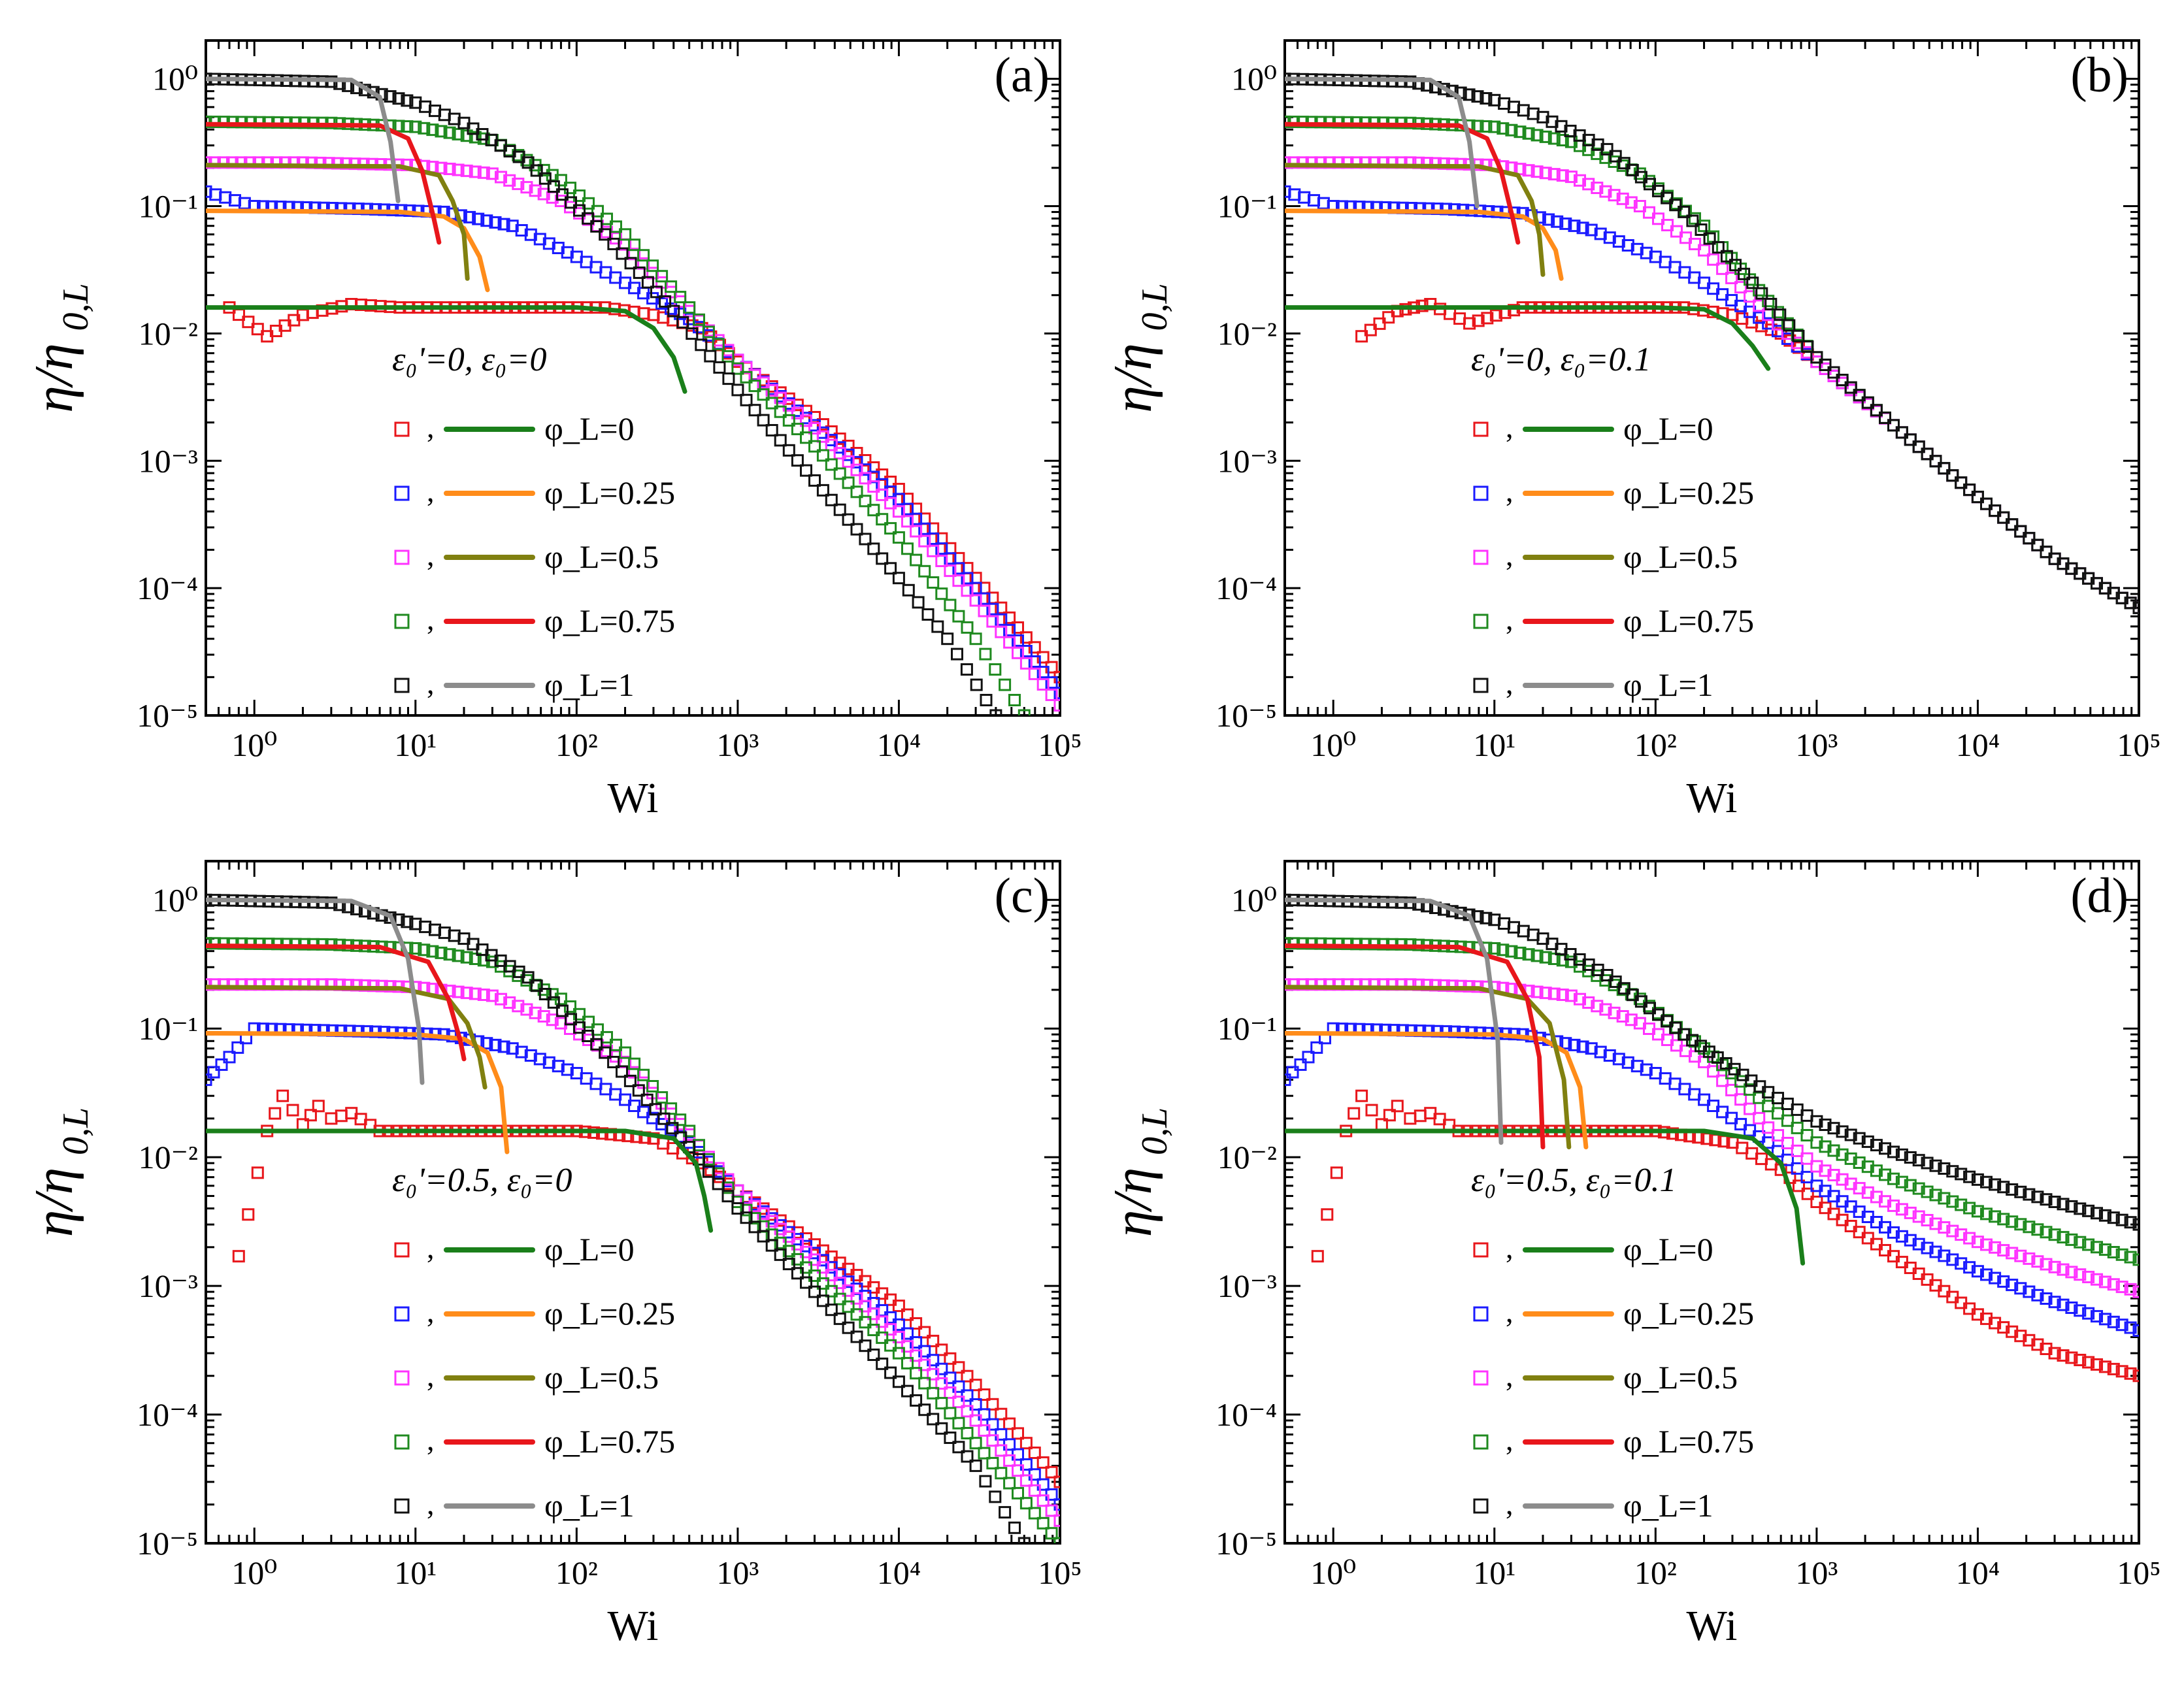  What do you see at coordinates (1668, 1505) in the screenshot?
I see `legend-label: φ_L=1` at bounding box center [1668, 1505].